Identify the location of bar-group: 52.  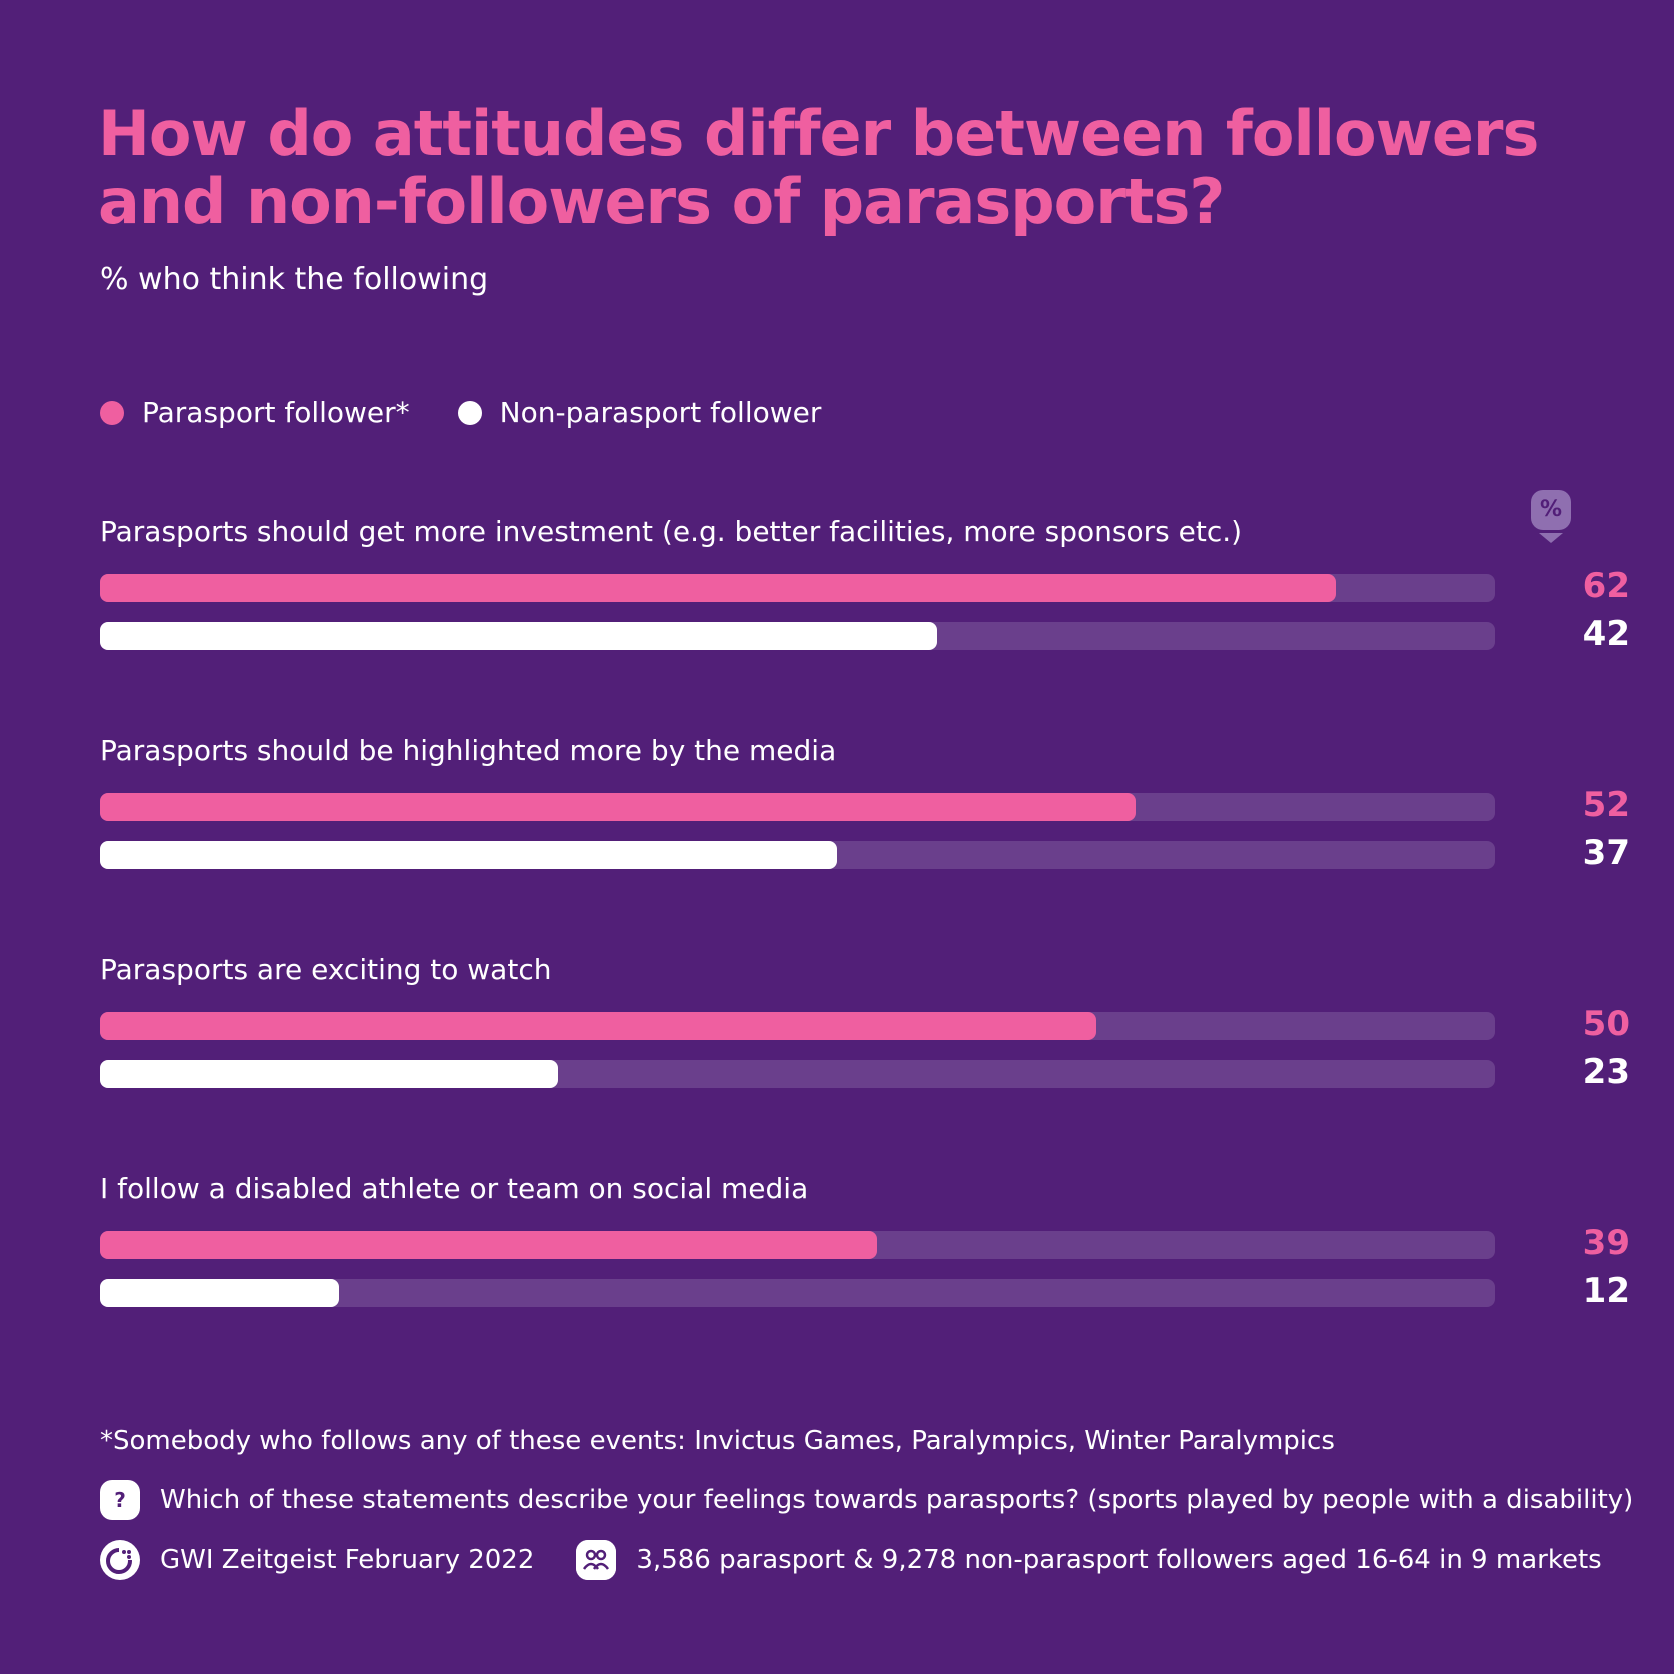
(887, 805).